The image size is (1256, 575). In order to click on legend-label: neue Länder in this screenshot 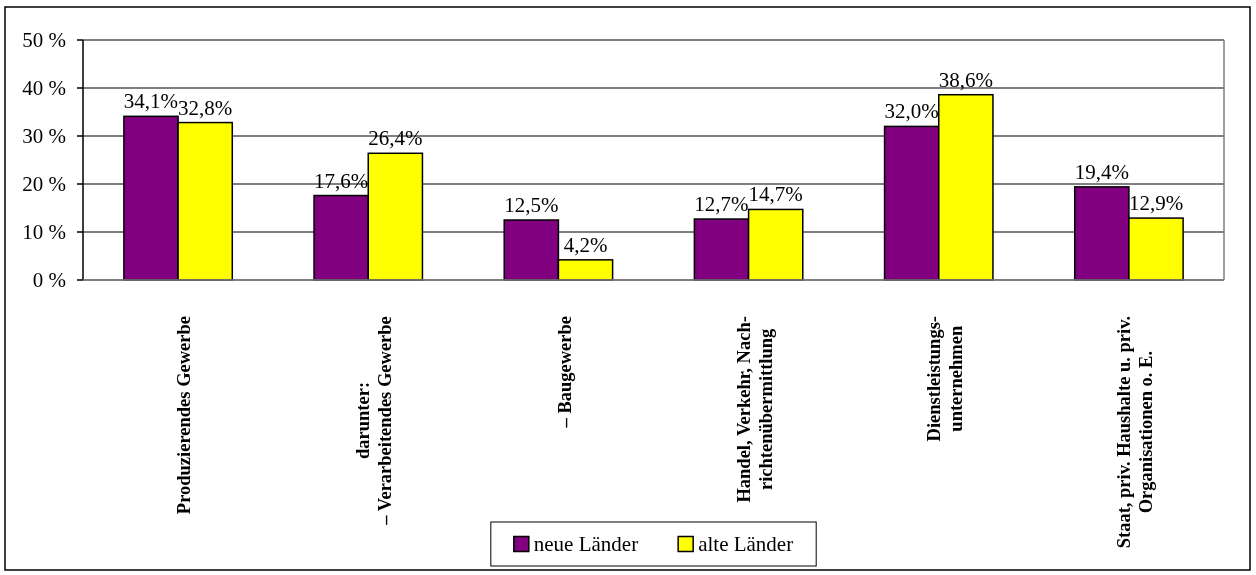, I will do `click(586, 544)`.